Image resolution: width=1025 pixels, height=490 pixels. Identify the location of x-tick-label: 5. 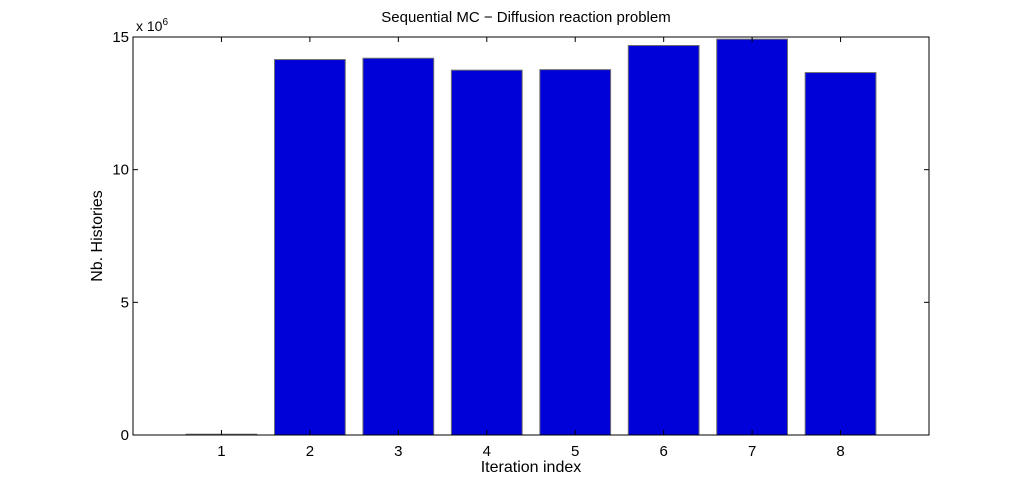
(575, 451).